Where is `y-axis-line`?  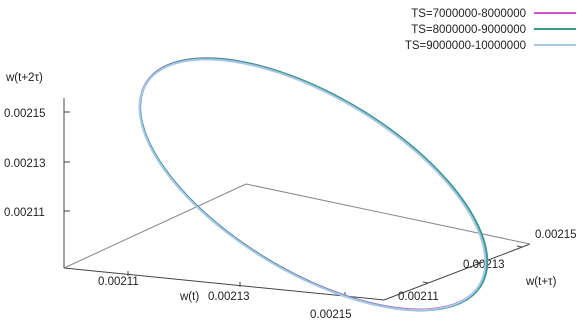
y-axis-line is located at coordinates (457, 272).